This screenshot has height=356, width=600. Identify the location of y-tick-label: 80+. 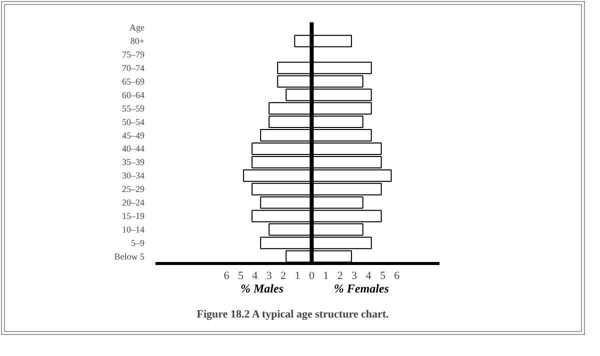
(137, 41).